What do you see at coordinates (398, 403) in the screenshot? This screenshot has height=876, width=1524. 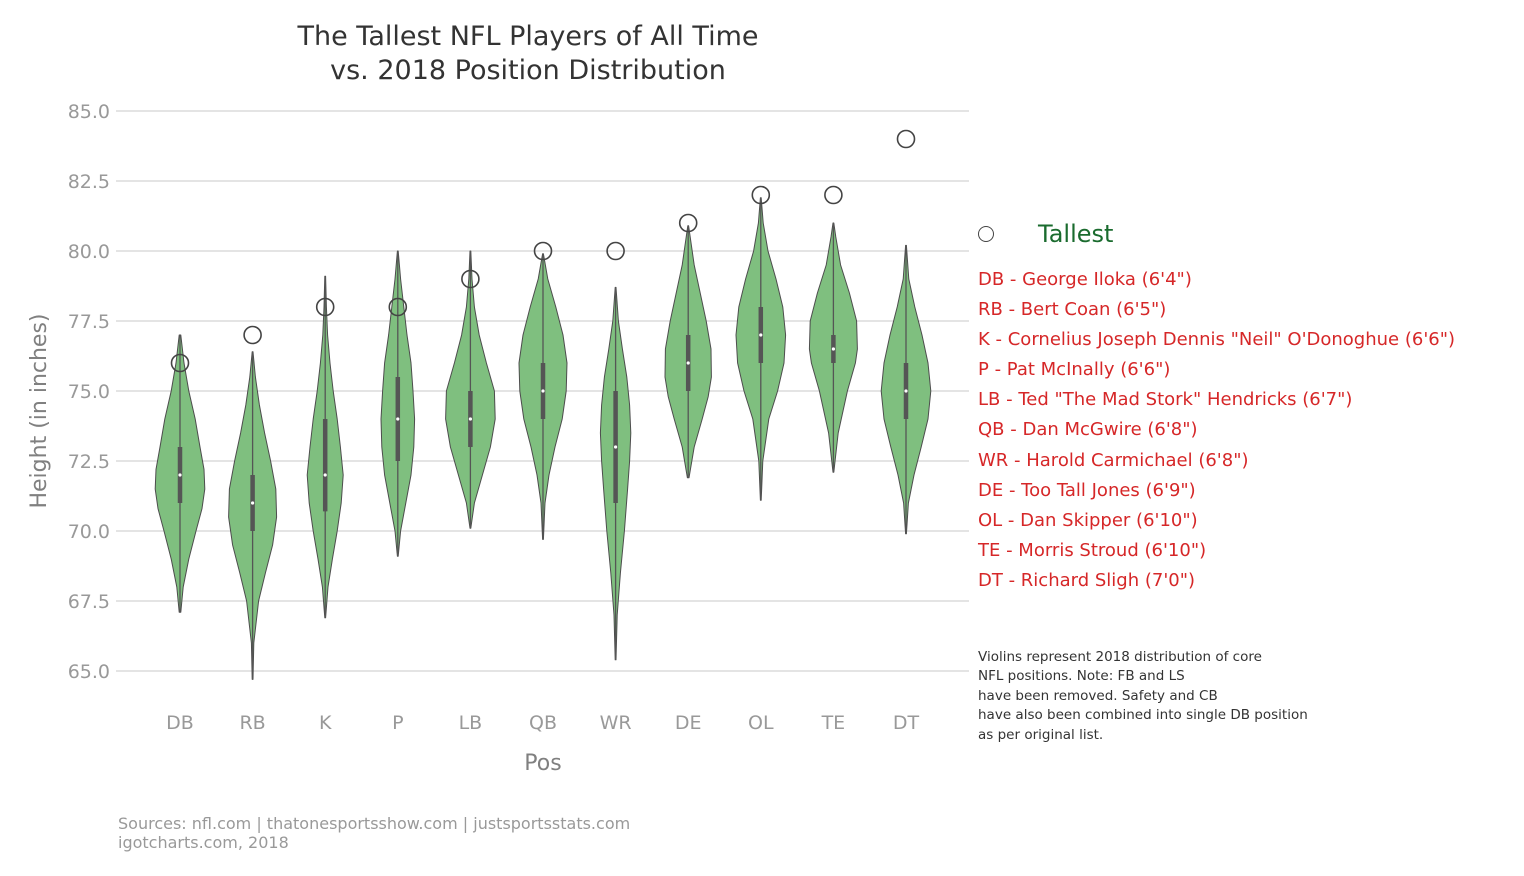 I see `violin-p` at bounding box center [398, 403].